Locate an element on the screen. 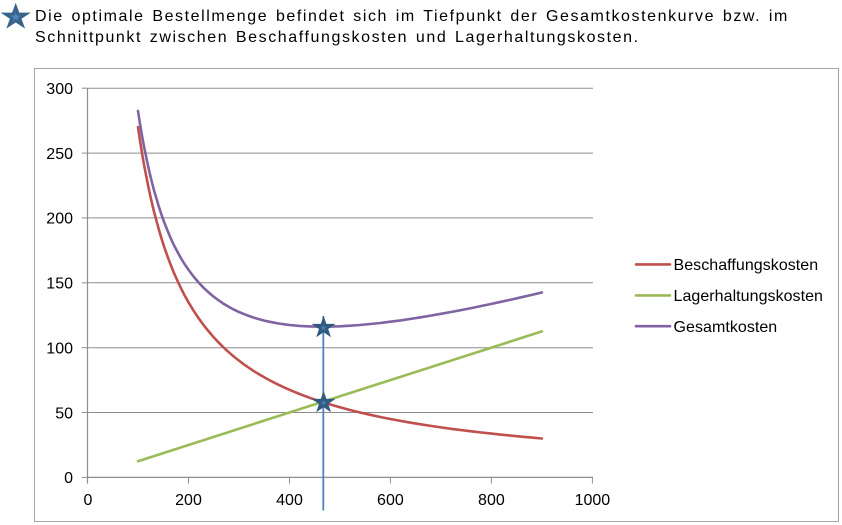  svg-text: 600 is located at coordinates (390, 500).